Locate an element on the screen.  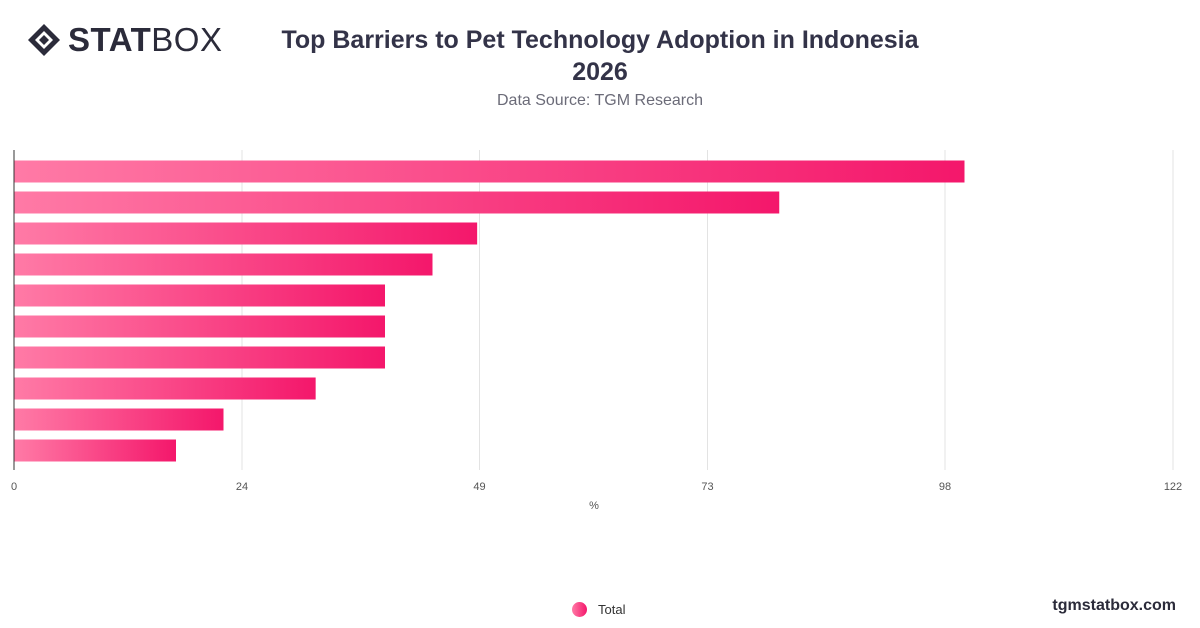
x-axis-label: % is located at coordinates (594, 506).